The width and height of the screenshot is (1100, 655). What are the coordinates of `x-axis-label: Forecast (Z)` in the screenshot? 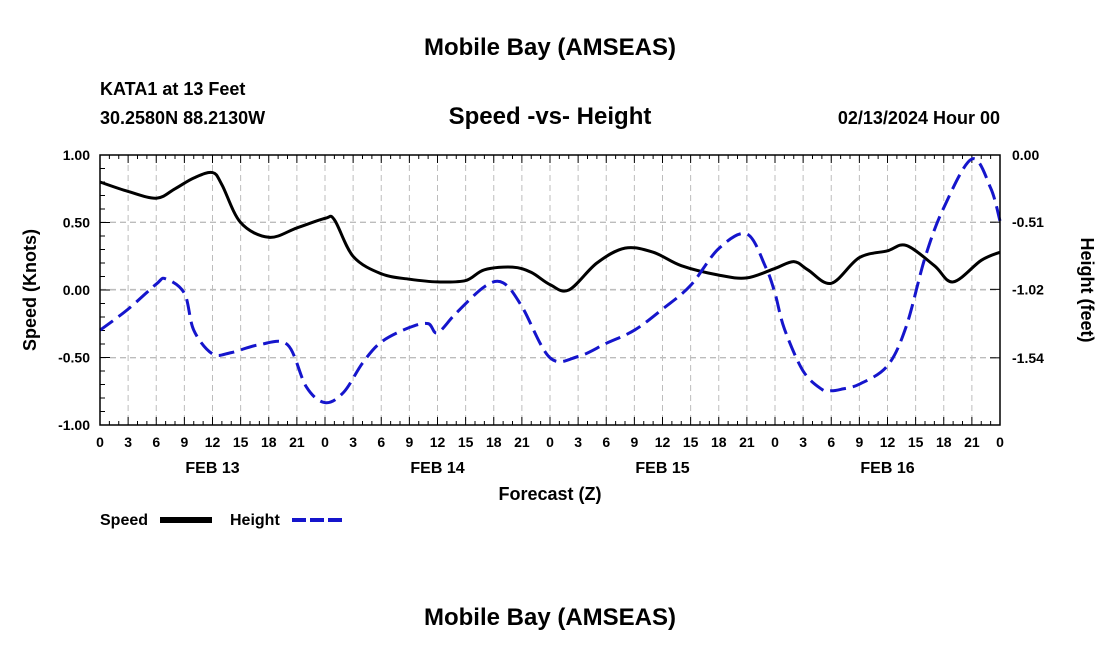 It's located at (549, 494).